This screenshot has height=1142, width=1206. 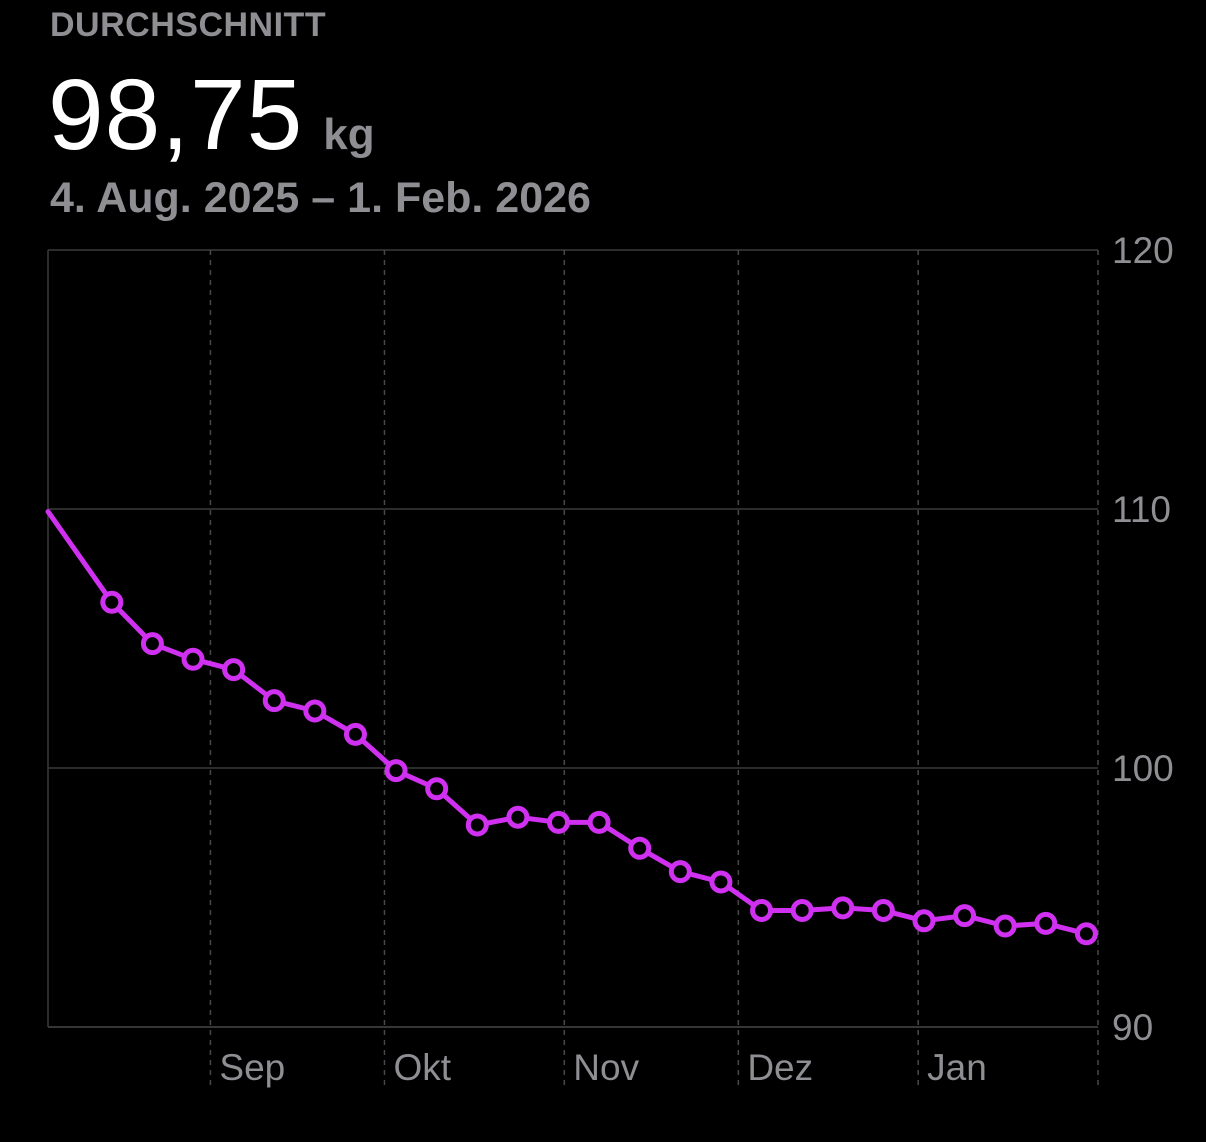 What do you see at coordinates (957, 1067) in the screenshot?
I see `x-tick-label: Jan` at bounding box center [957, 1067].